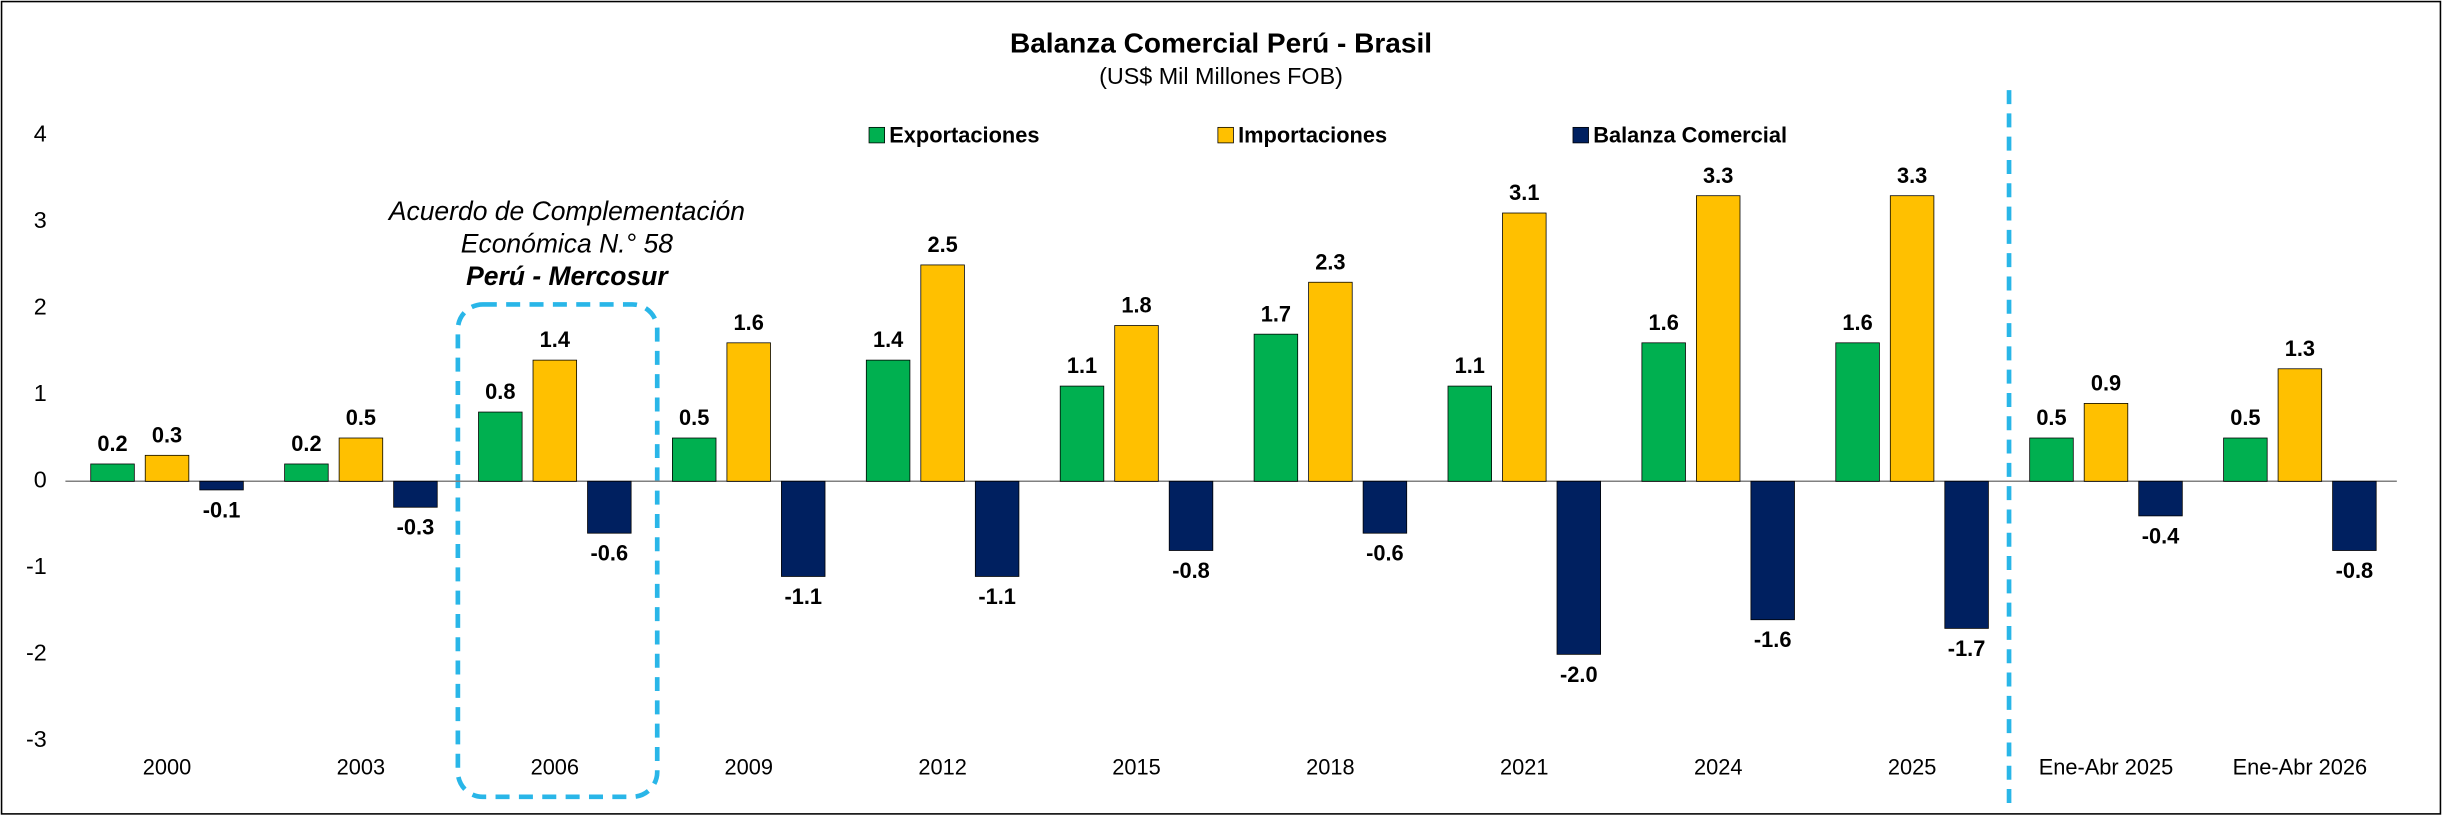 Image resolution: width=2442 pixels, height=817 pixels. What do you see at coordinates (1690, 134) in the screenshot?
I see `legend-label: Balanza Comercial` at bounding box center [1690, 134].